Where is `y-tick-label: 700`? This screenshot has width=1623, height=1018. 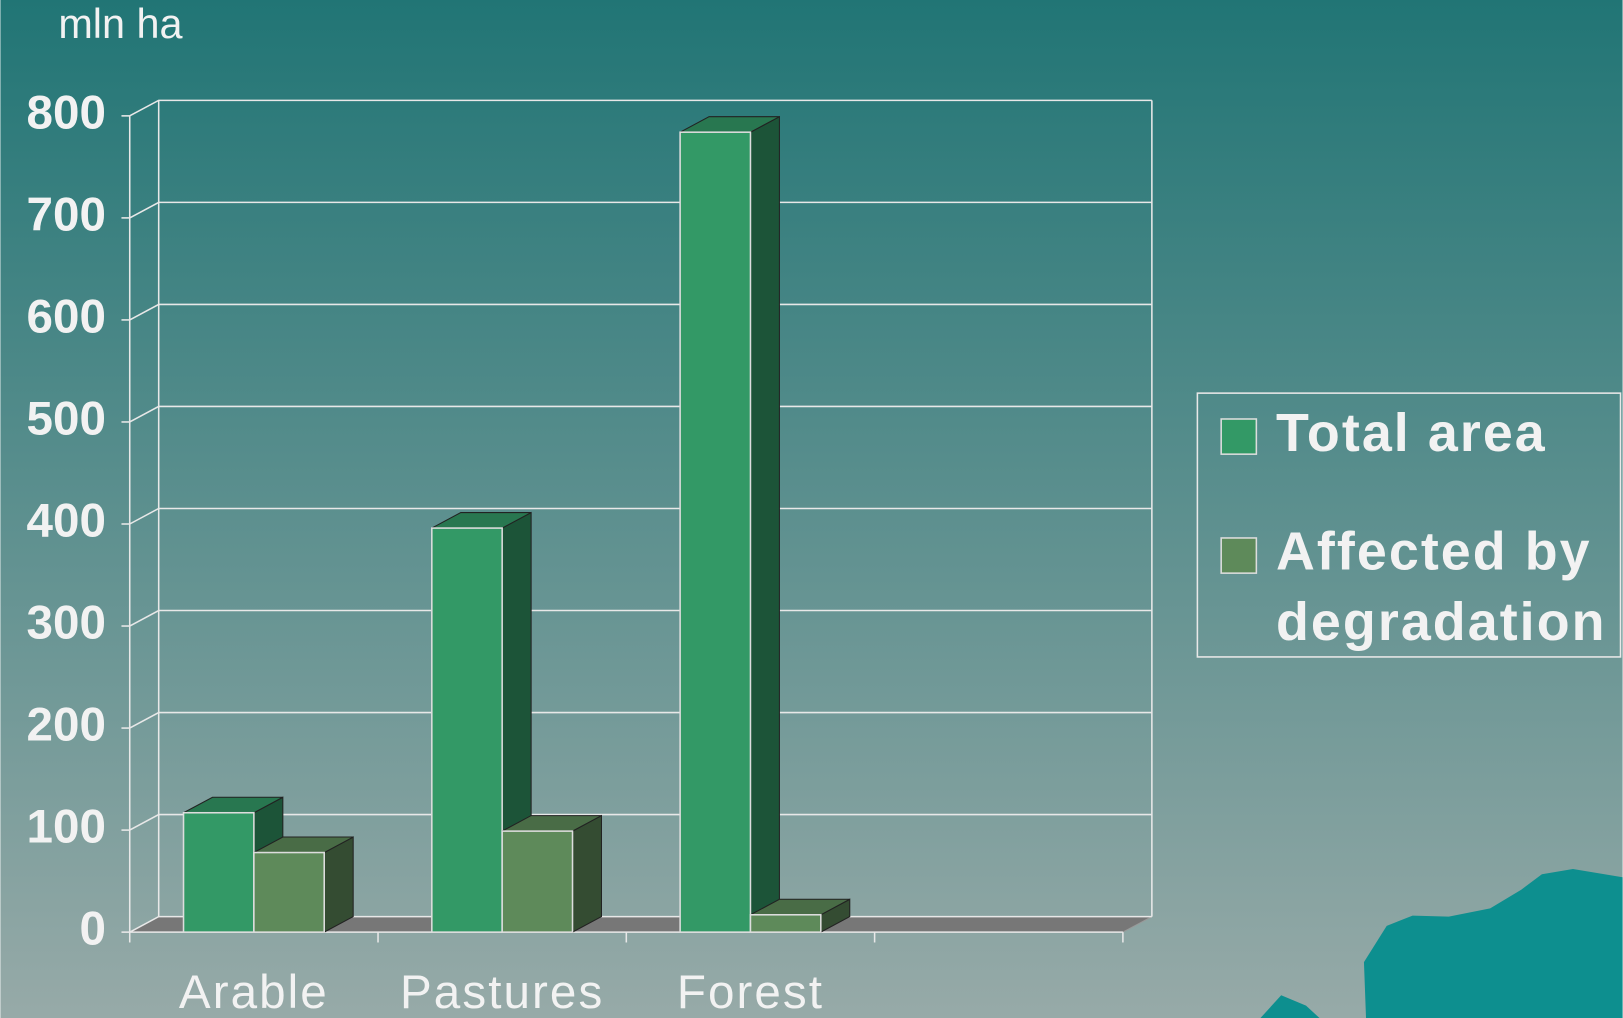
y-tick-label: 700 is located at coordinates (66, 214).